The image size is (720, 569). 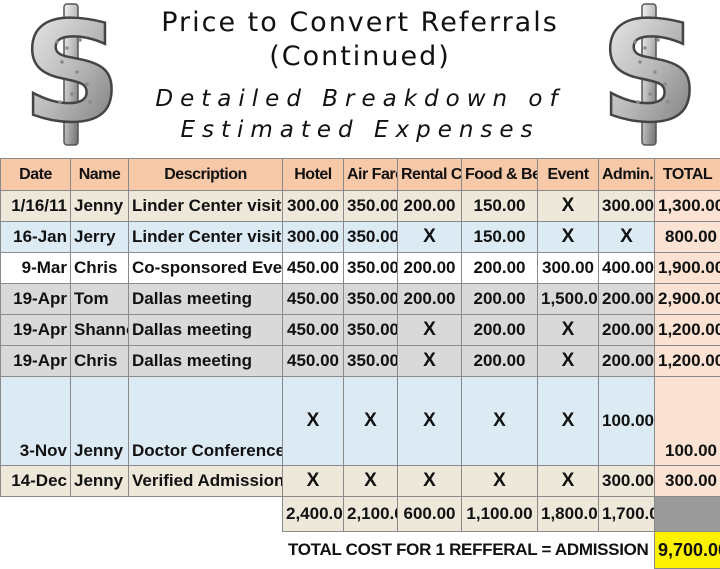 I want to click on total-hotel: 2,400.00, so click(x=313, y=514).